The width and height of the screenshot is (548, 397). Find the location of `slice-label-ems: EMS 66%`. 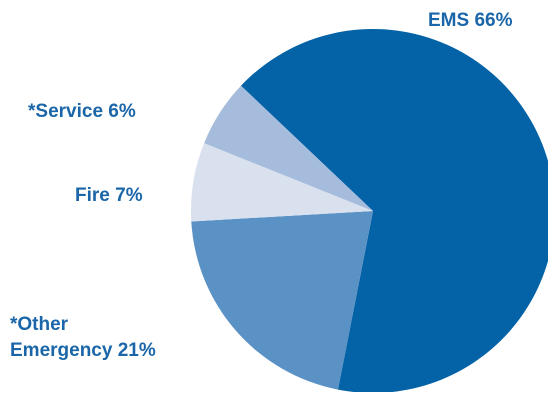

slice-label-ems: EMS 66% is located at coordinates (470, 20).